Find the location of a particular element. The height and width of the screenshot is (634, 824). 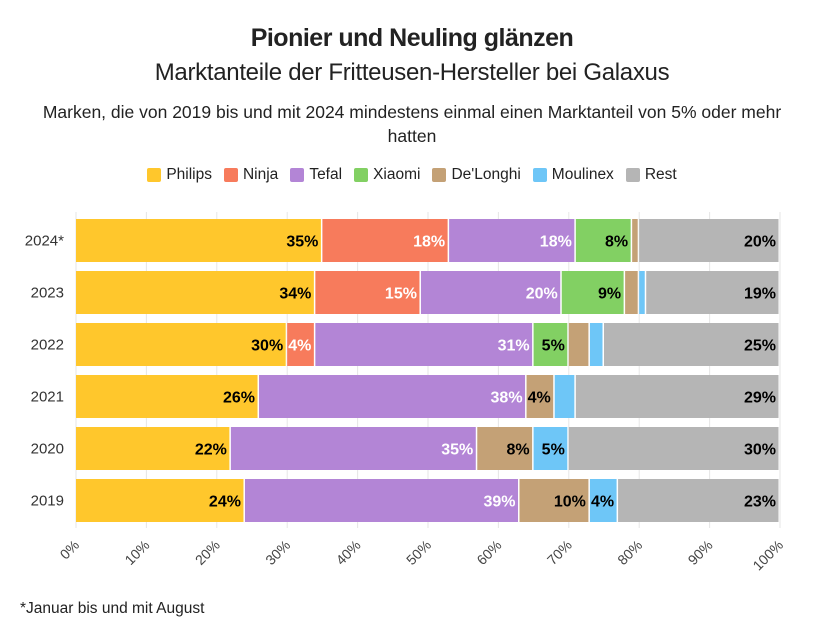

legend-item: De'Longhi is located at coordinates (476, 175).